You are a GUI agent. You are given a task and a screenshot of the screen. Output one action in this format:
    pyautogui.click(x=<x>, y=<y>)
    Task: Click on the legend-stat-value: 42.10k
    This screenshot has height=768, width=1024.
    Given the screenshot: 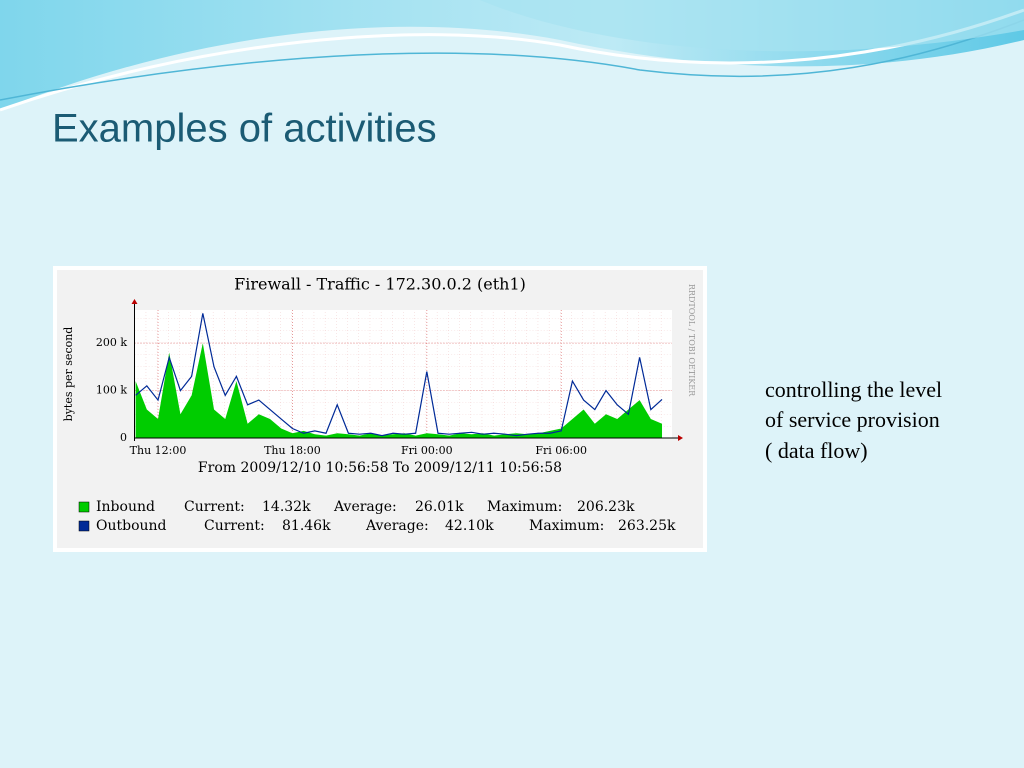 What is the action you would take?
    pyautogui.click(x=469, y=526)
    